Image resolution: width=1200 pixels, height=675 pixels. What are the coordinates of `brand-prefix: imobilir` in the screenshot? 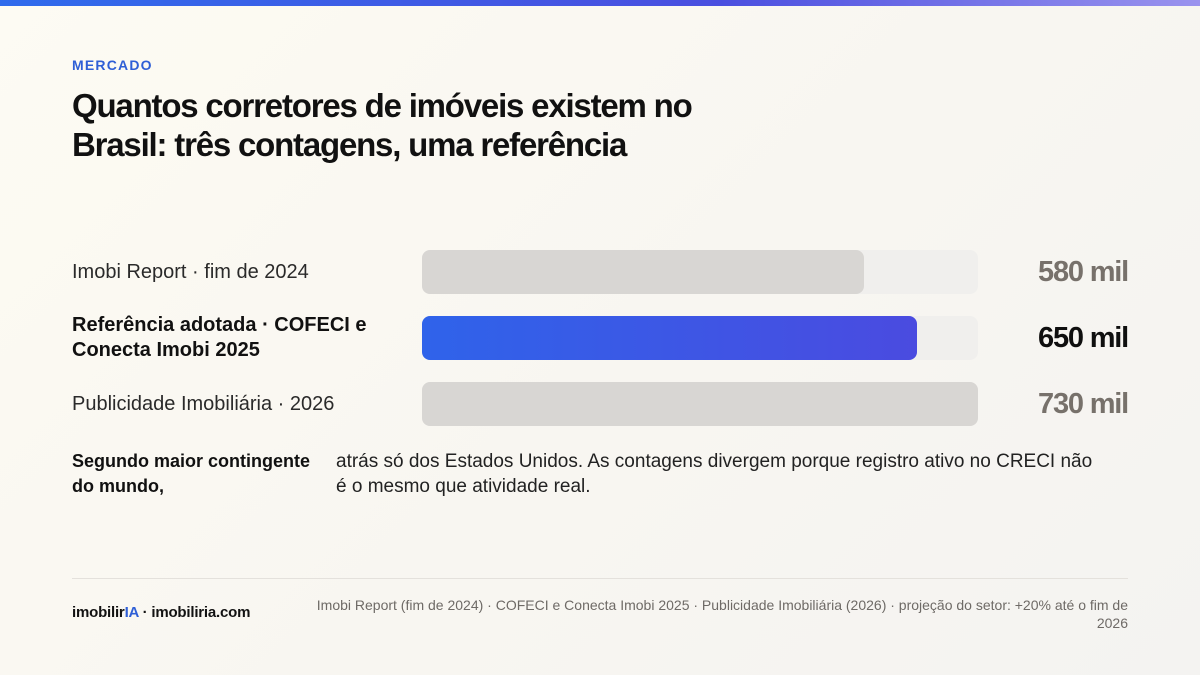 It's located at (98, 612).